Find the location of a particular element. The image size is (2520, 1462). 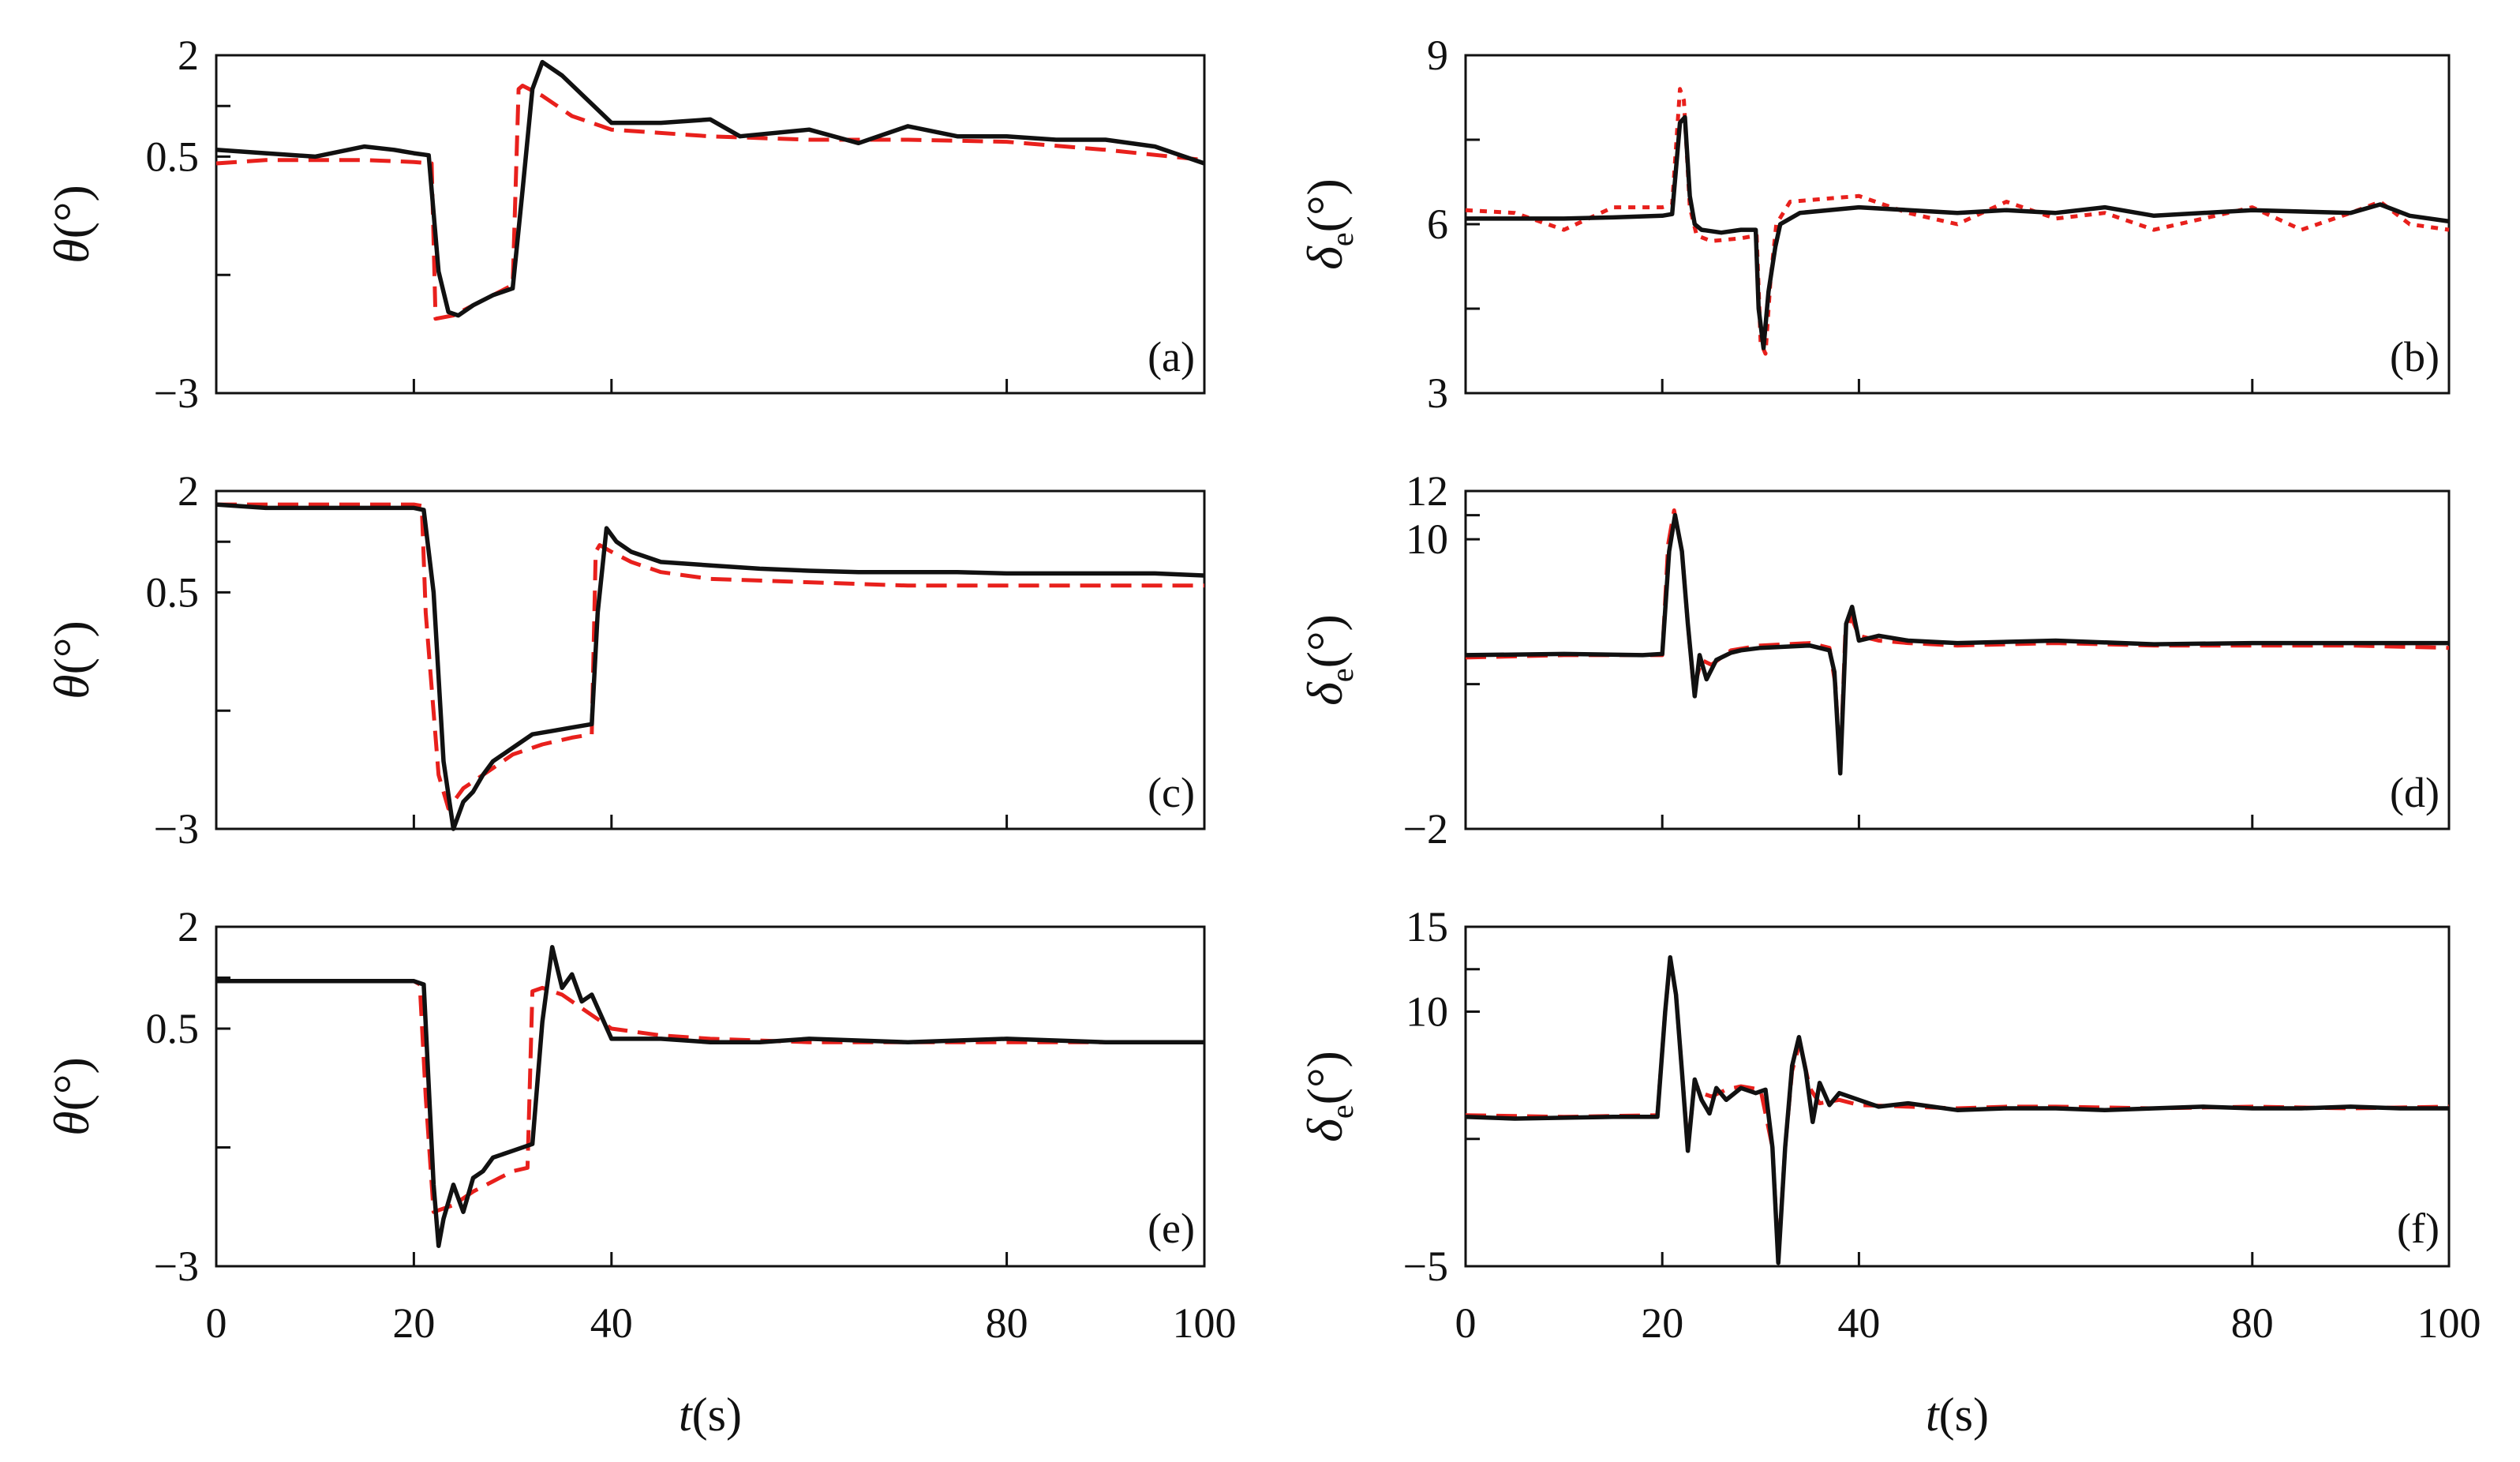

panel-f-xtick-label: 40 is located at coordinates (1859, 1323).